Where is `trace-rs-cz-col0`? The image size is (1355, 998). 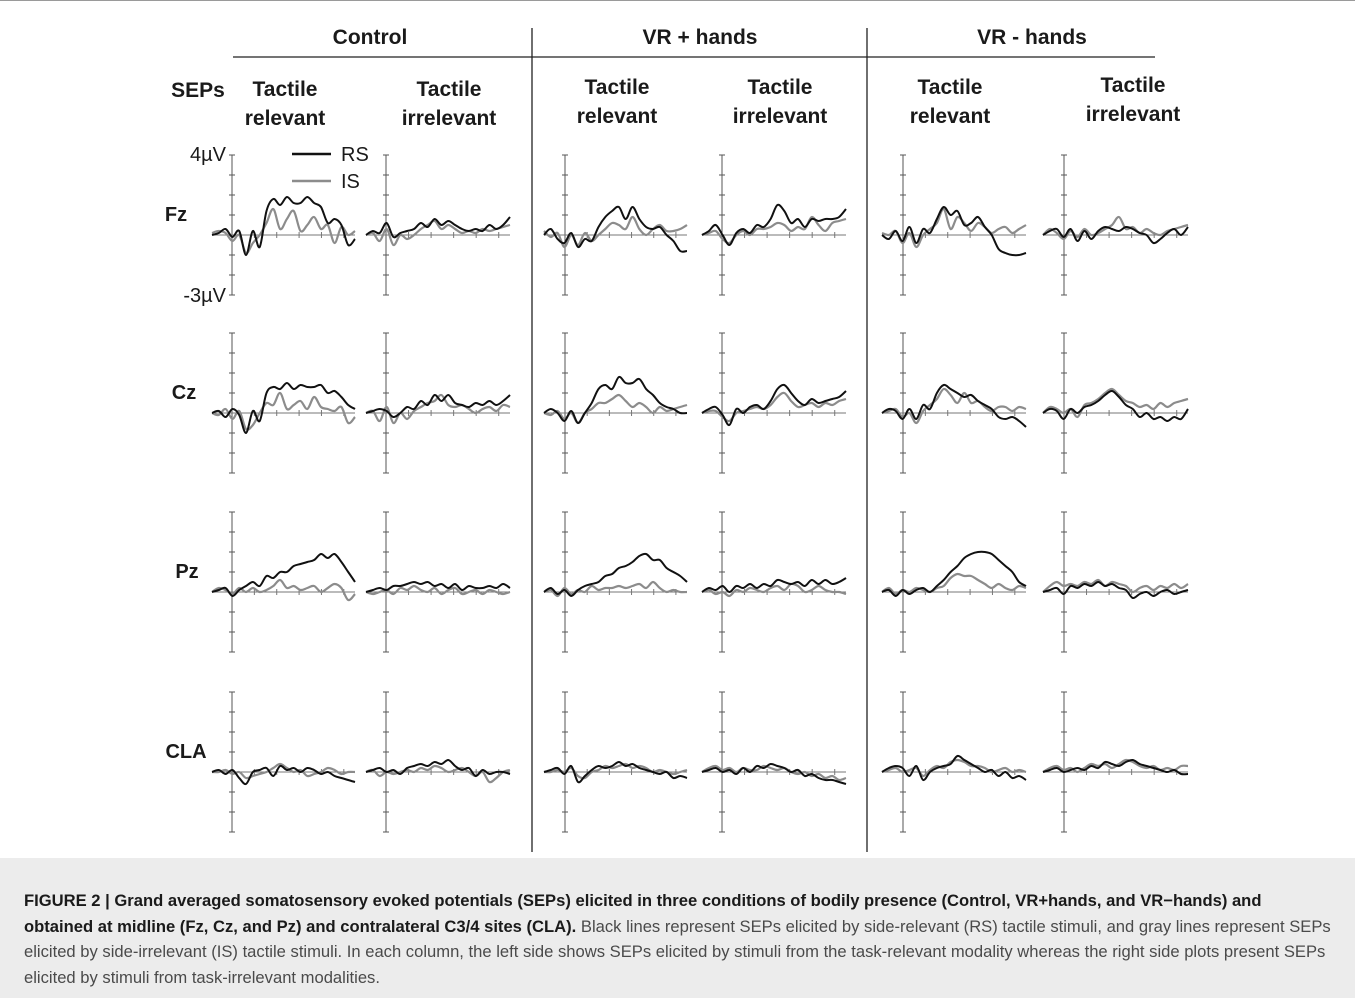
trace-rs-cz-col0 is located at coordinates (283, 408).